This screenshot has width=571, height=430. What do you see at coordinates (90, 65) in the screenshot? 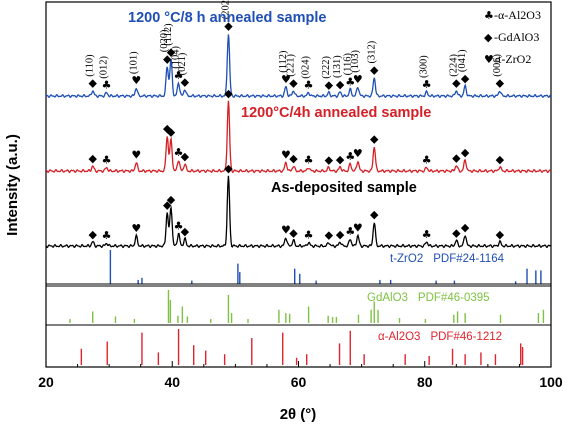
I see `hkl-label: (110)` at bounding box center [90, 65].